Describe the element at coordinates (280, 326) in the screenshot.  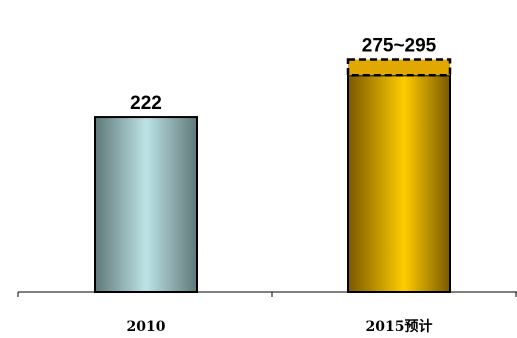
I see `category-labels: 2010 2015预计` at that location.